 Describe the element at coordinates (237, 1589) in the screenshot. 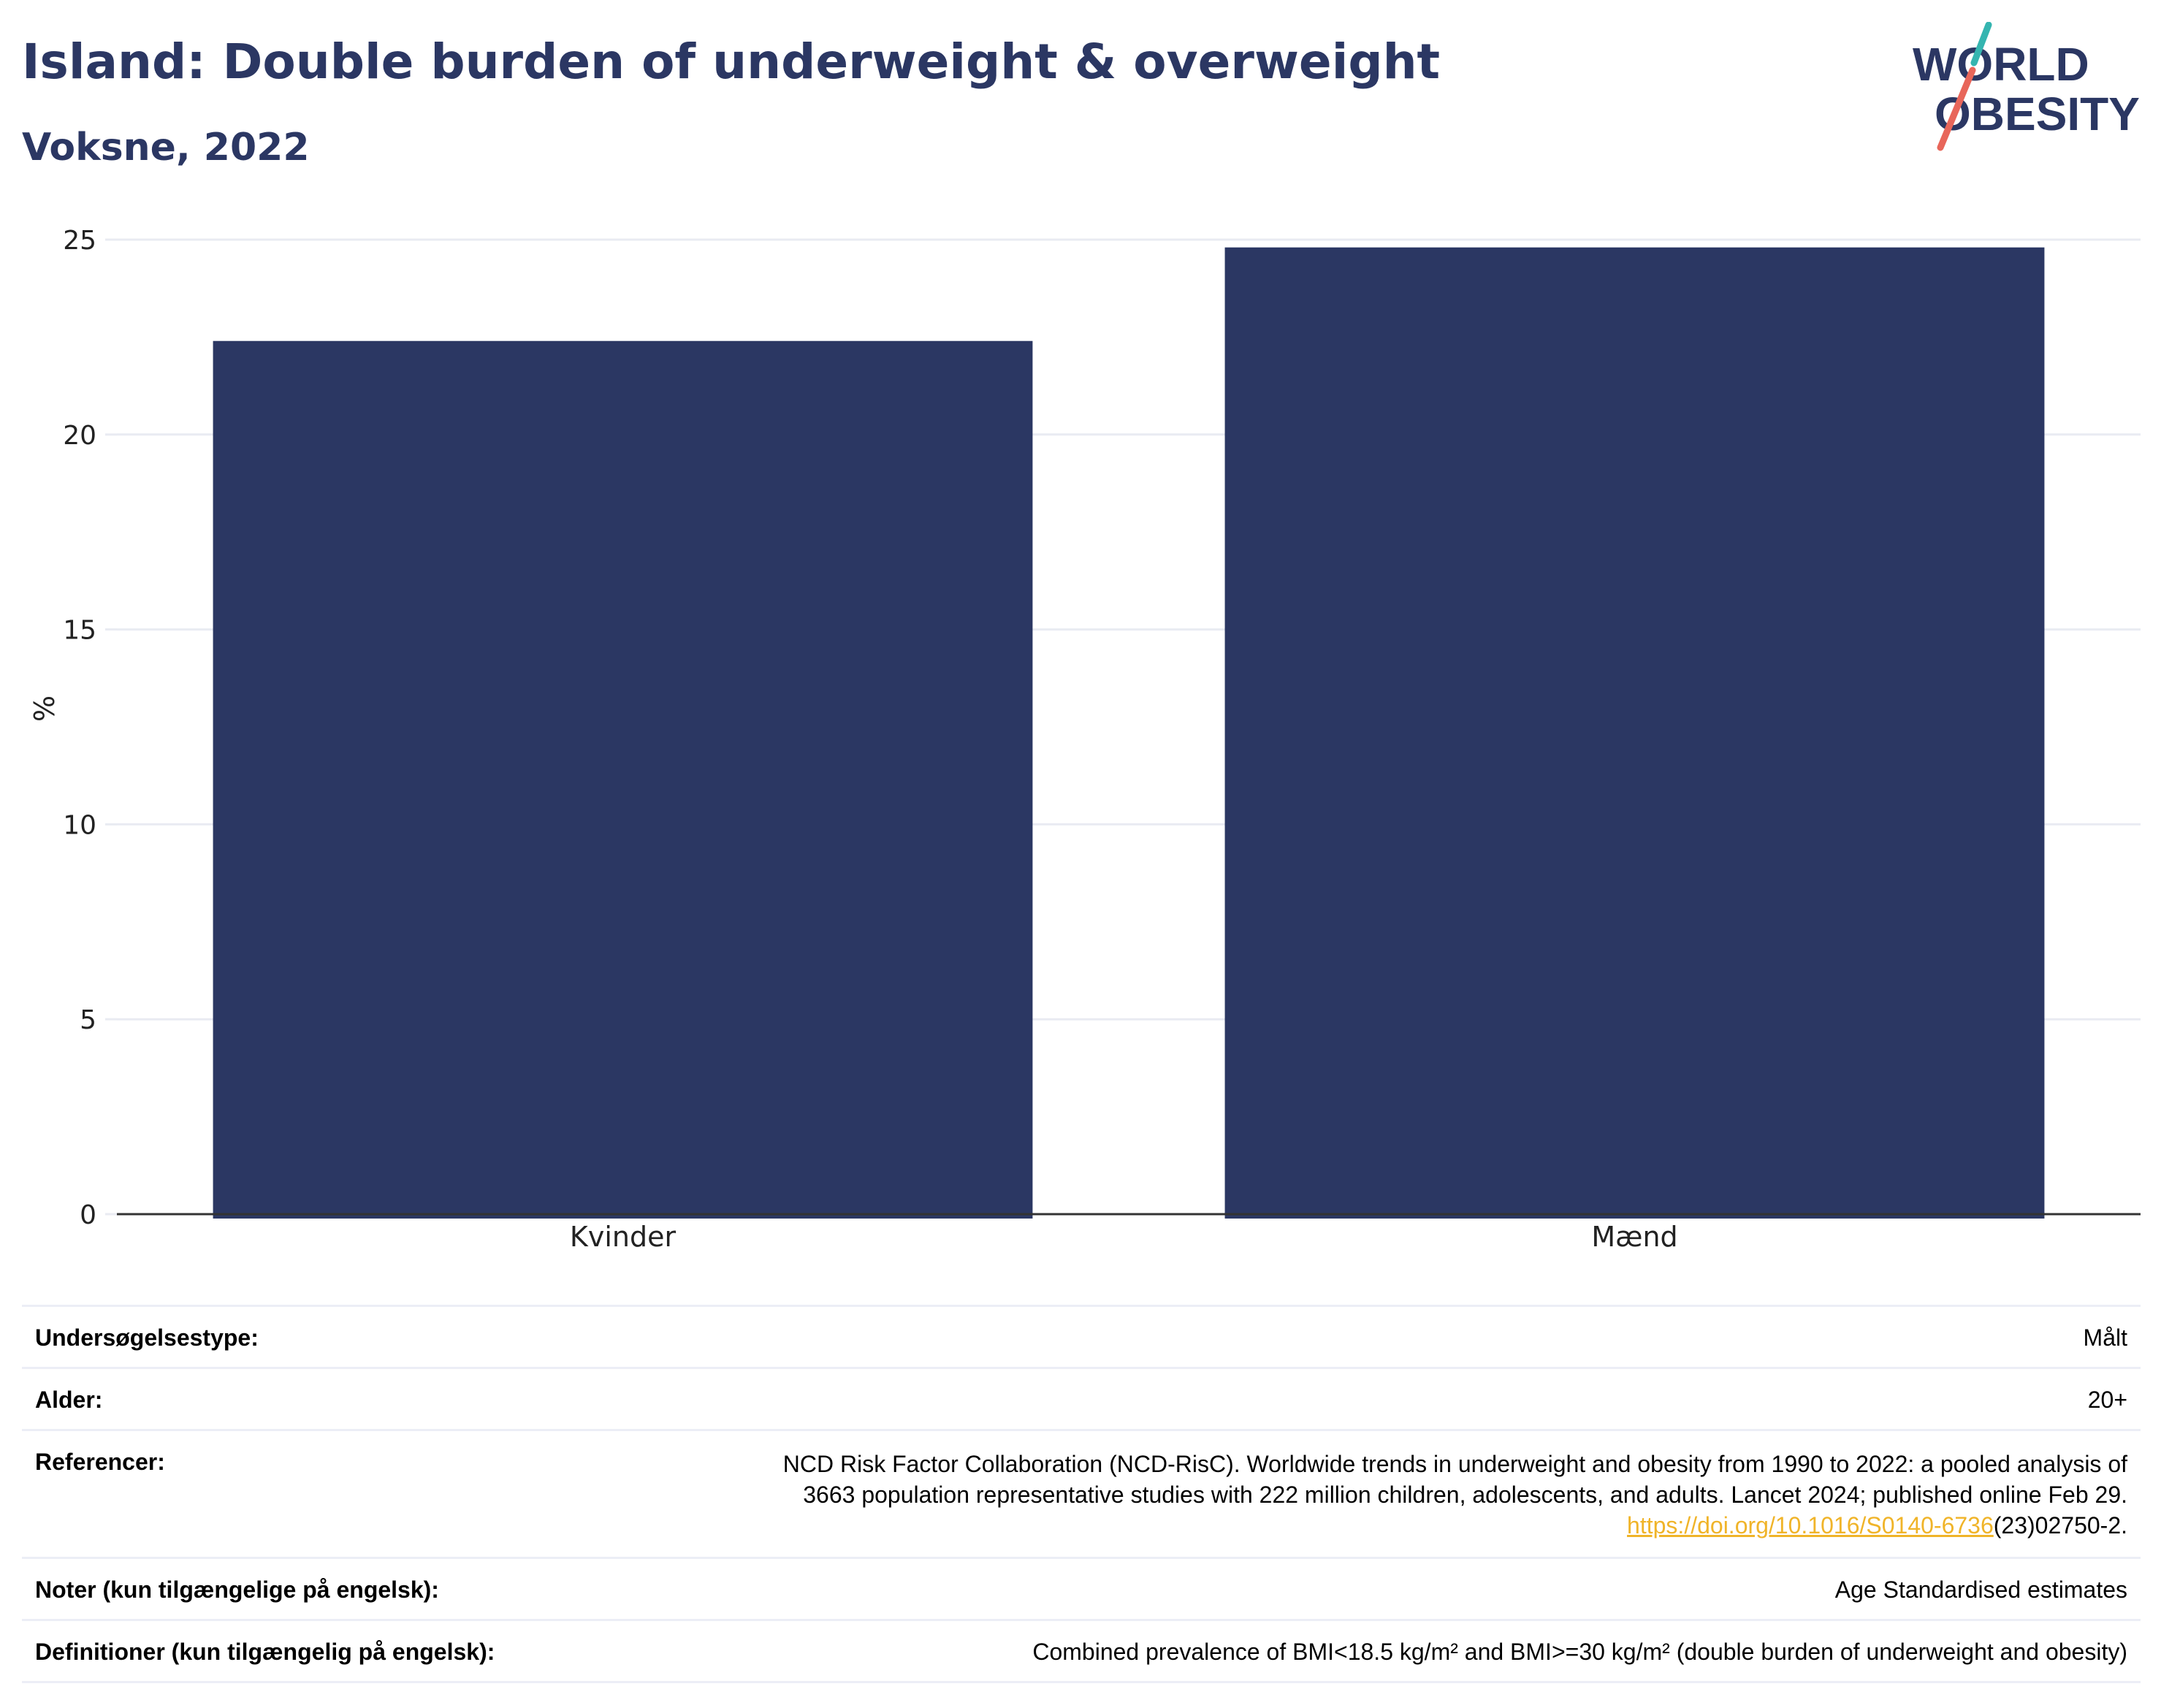

I see `notes-label: Noter (kun tilgængelige på engelsk):` at that location.